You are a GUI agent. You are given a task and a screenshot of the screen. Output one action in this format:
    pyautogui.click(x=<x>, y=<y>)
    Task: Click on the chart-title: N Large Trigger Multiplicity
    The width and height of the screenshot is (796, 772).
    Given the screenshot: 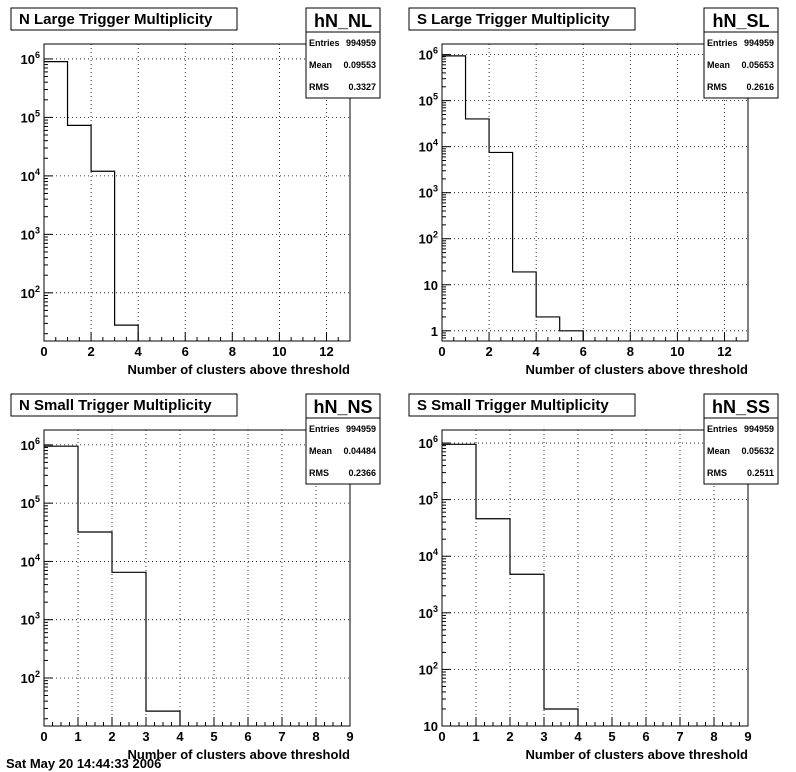 What is the action you would take?
    pyautogui.click(x=116, y=19)
    